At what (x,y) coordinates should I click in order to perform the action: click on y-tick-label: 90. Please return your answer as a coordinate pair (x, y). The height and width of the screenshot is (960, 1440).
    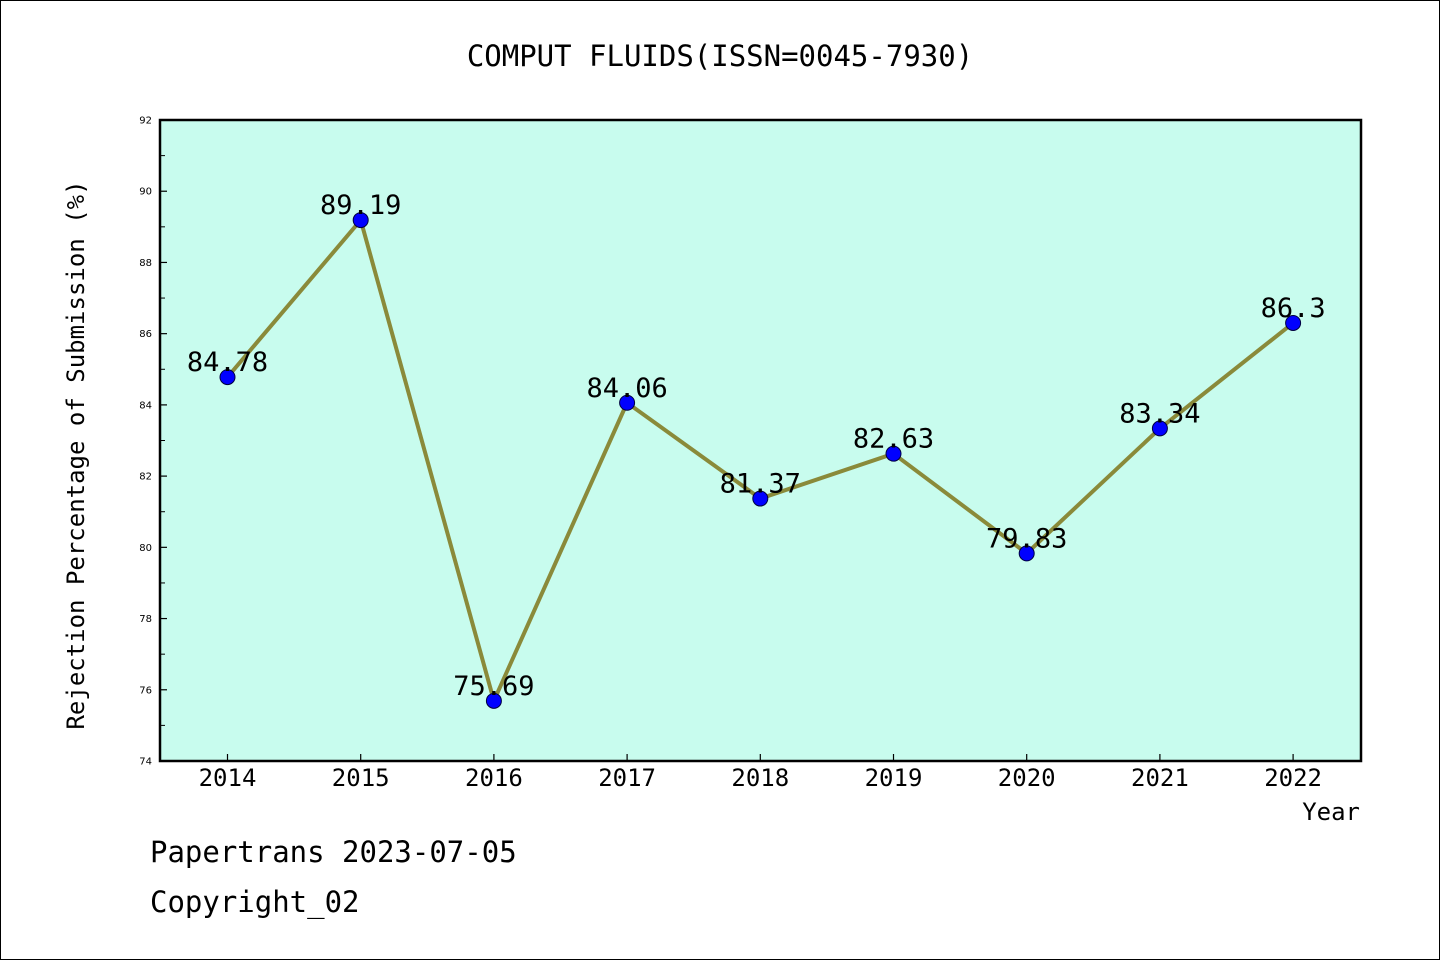
    Looking at the image, I should click on (145, 192).